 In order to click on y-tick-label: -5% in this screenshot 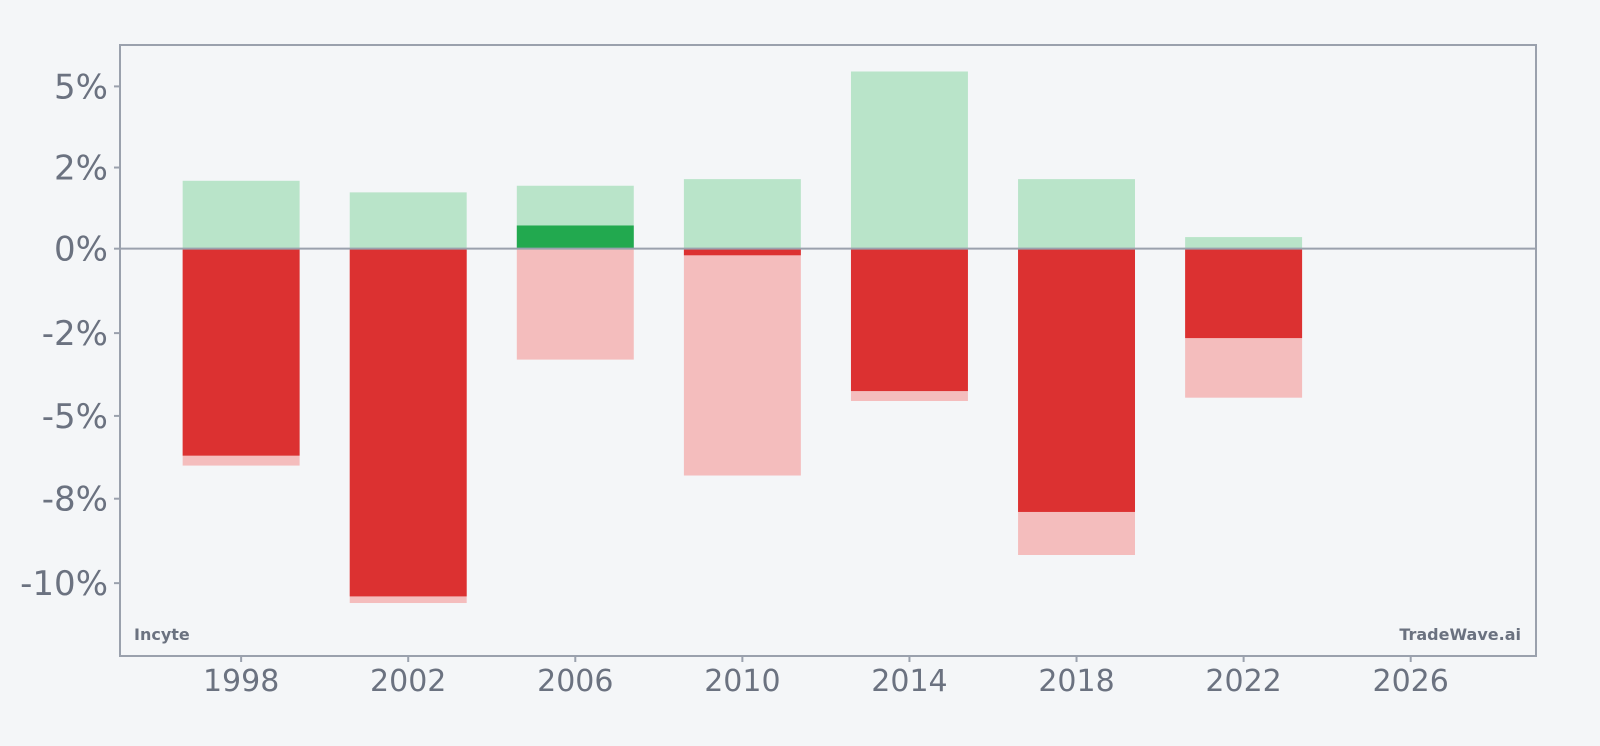, I will do `click(75, 417)`.